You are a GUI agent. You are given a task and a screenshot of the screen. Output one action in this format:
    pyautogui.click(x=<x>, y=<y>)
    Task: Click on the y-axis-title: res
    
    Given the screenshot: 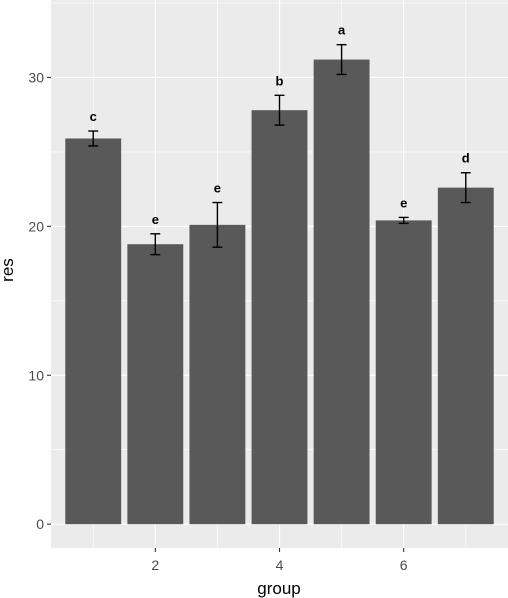 What is the action you would take?
    pyautogui.click(x=8, y=270)
    